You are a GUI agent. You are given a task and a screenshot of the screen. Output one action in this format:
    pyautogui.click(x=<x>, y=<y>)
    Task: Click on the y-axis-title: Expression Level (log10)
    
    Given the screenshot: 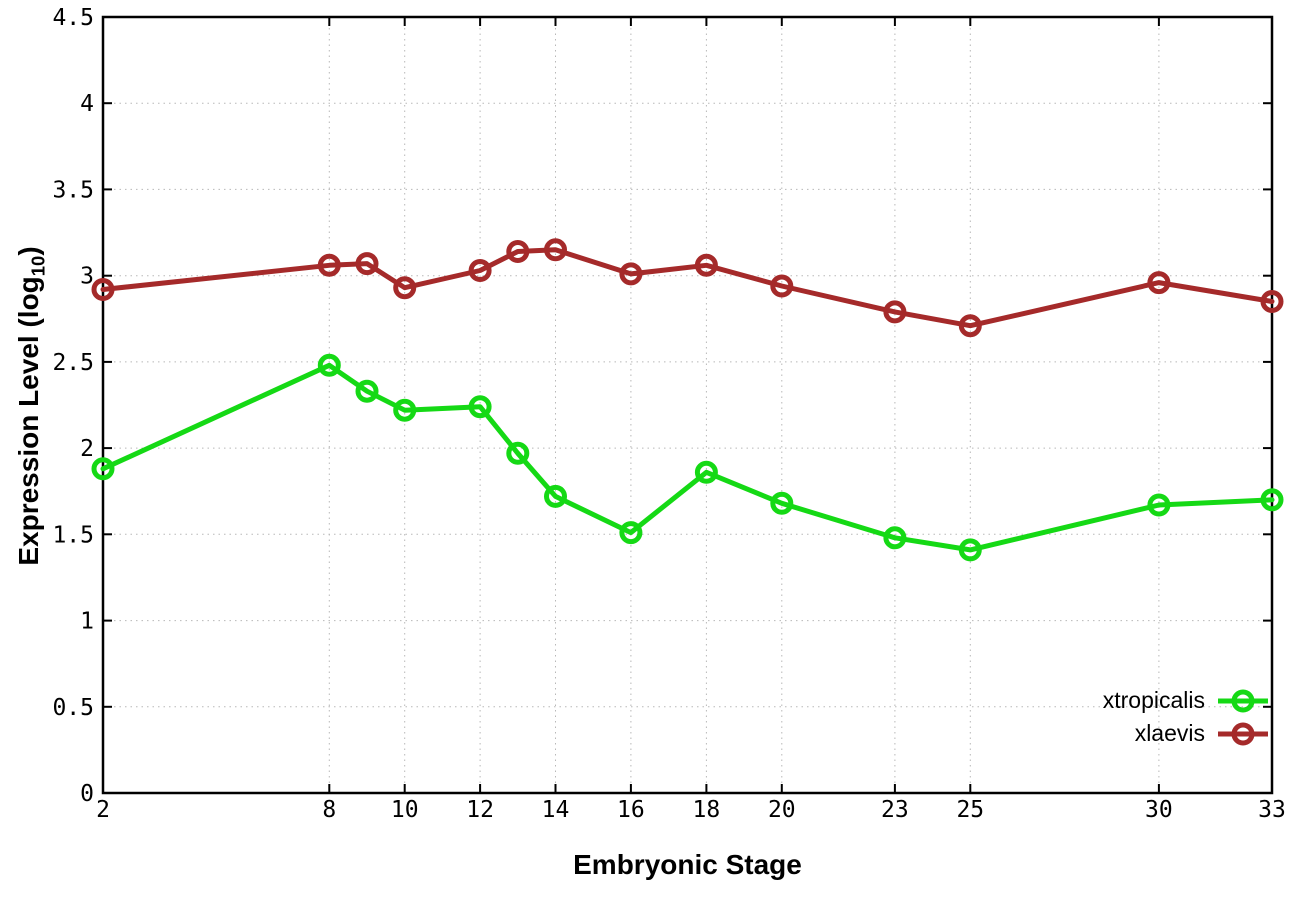 What is the action you would take?
    pyautogui.click(x=31, y=405)
    